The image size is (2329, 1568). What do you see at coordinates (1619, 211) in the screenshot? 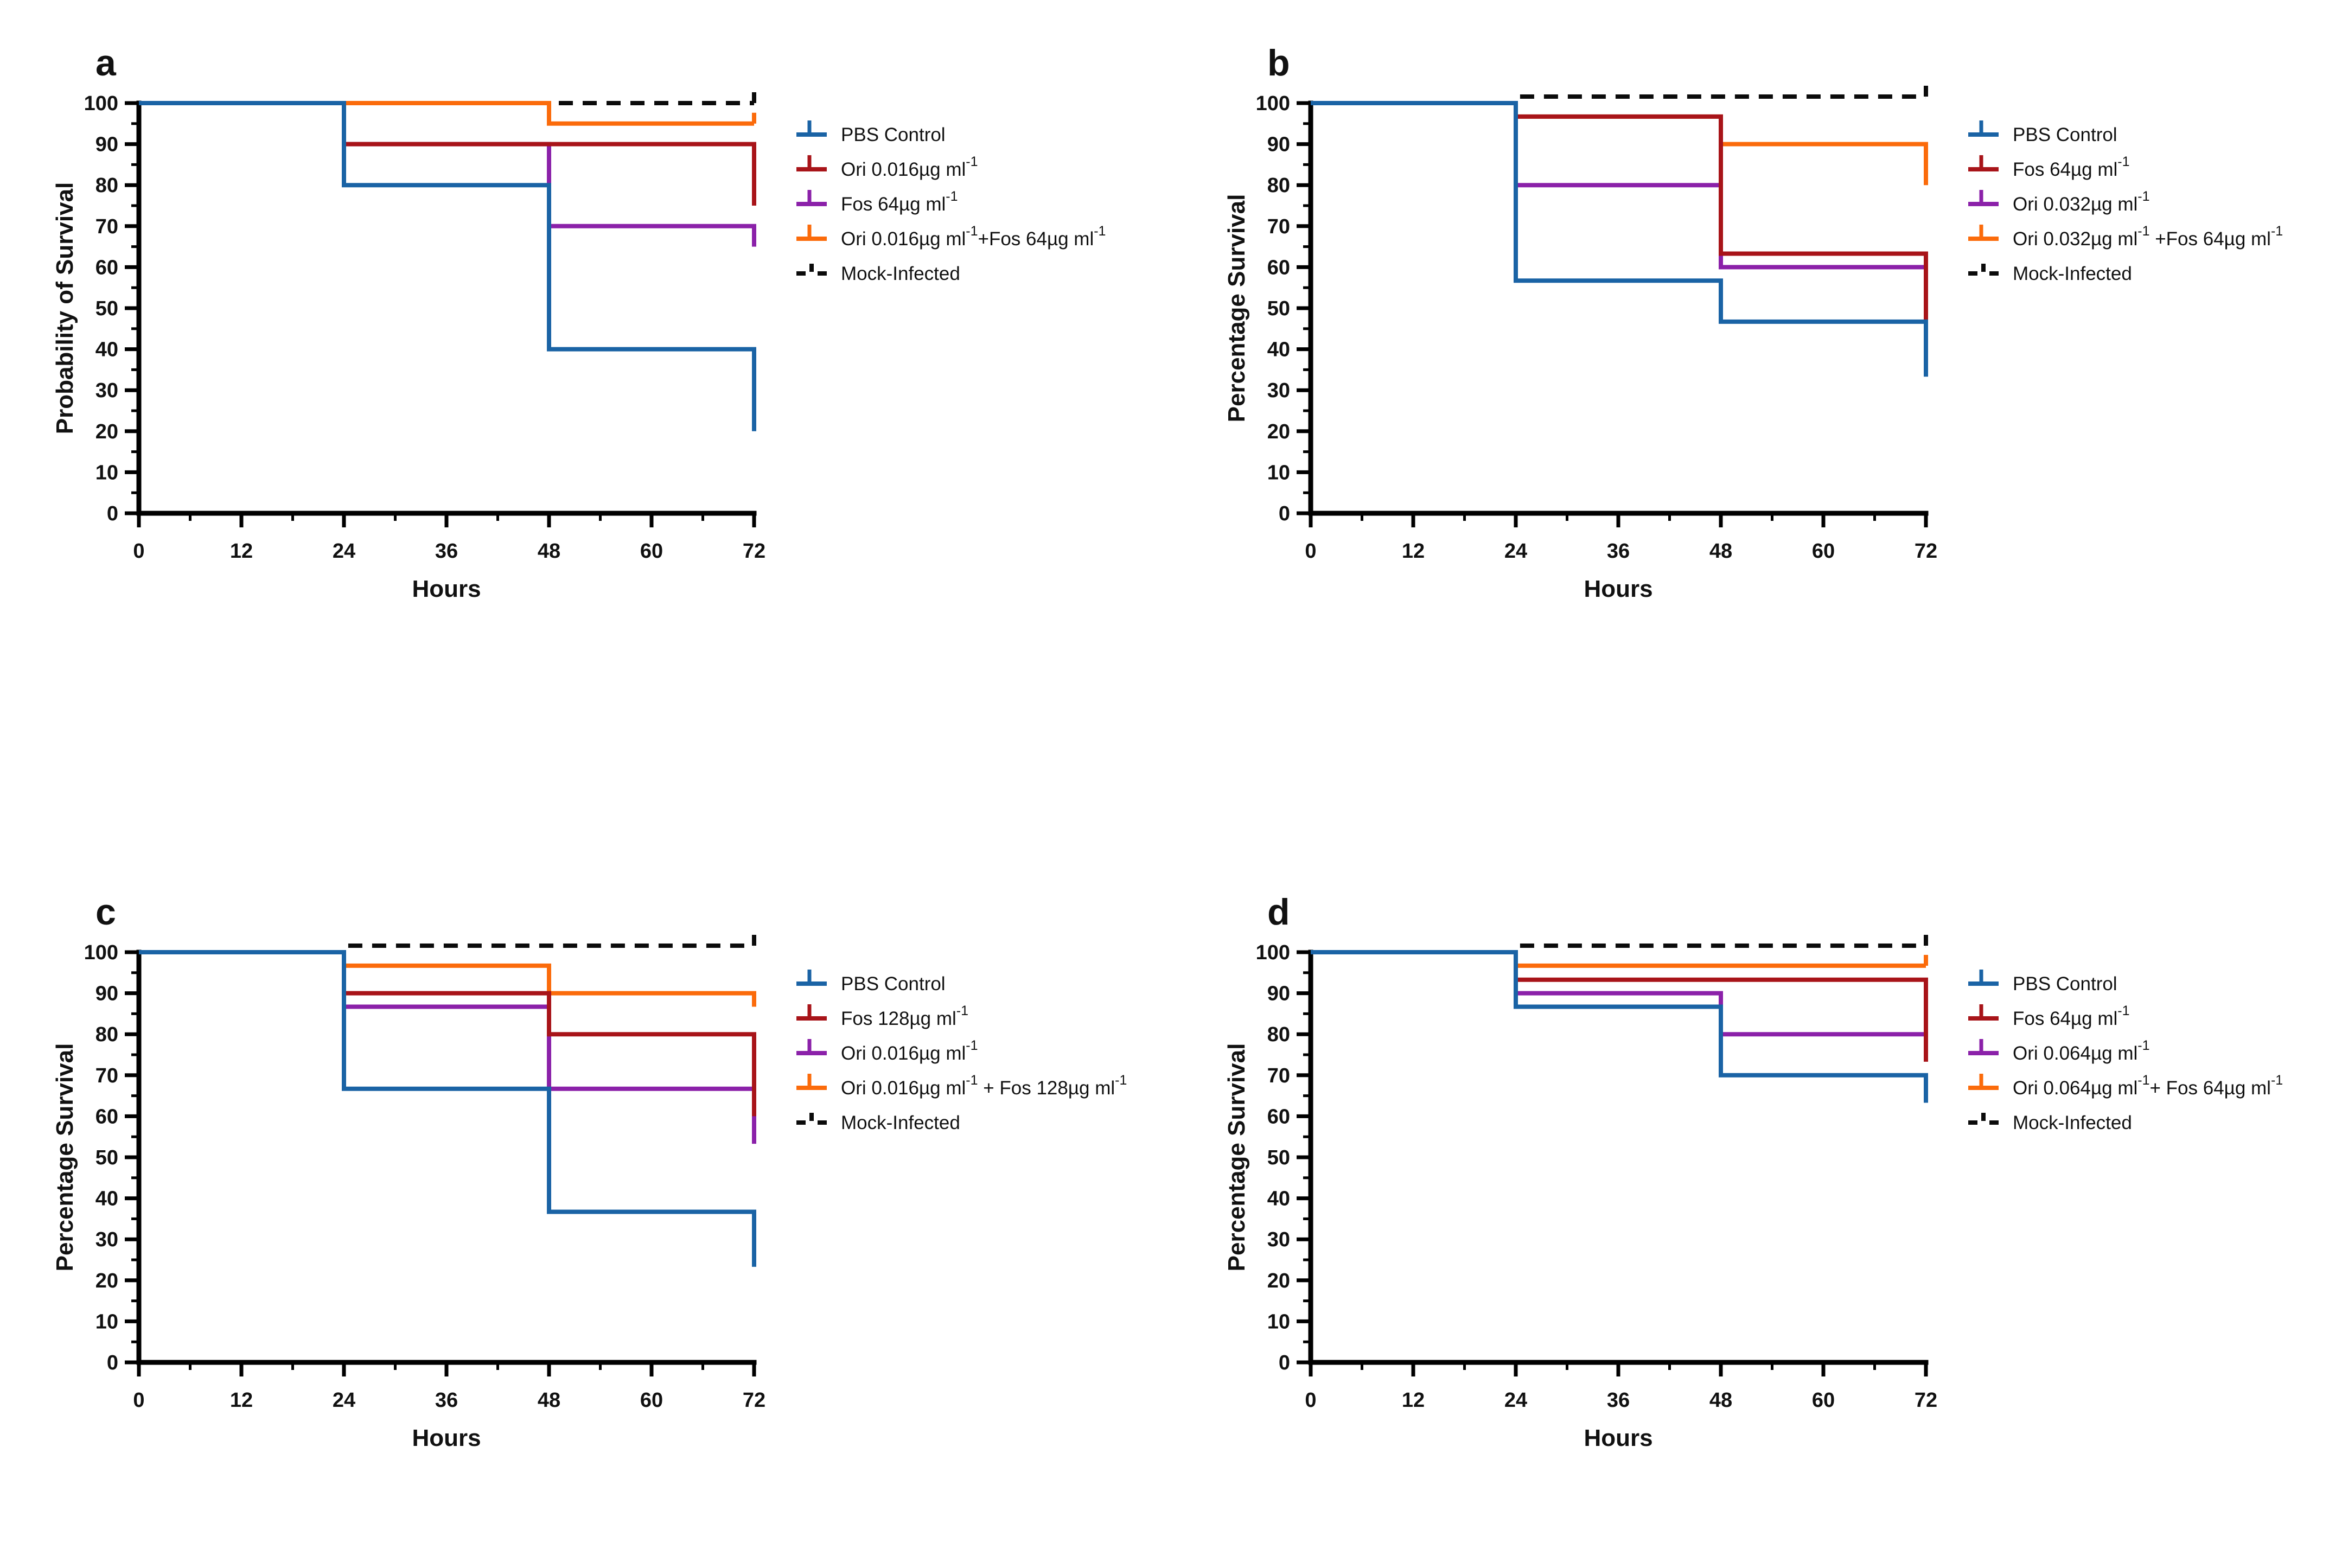
I see `series-line-fos-64-g-ml` at bounding box center [1619, 211].